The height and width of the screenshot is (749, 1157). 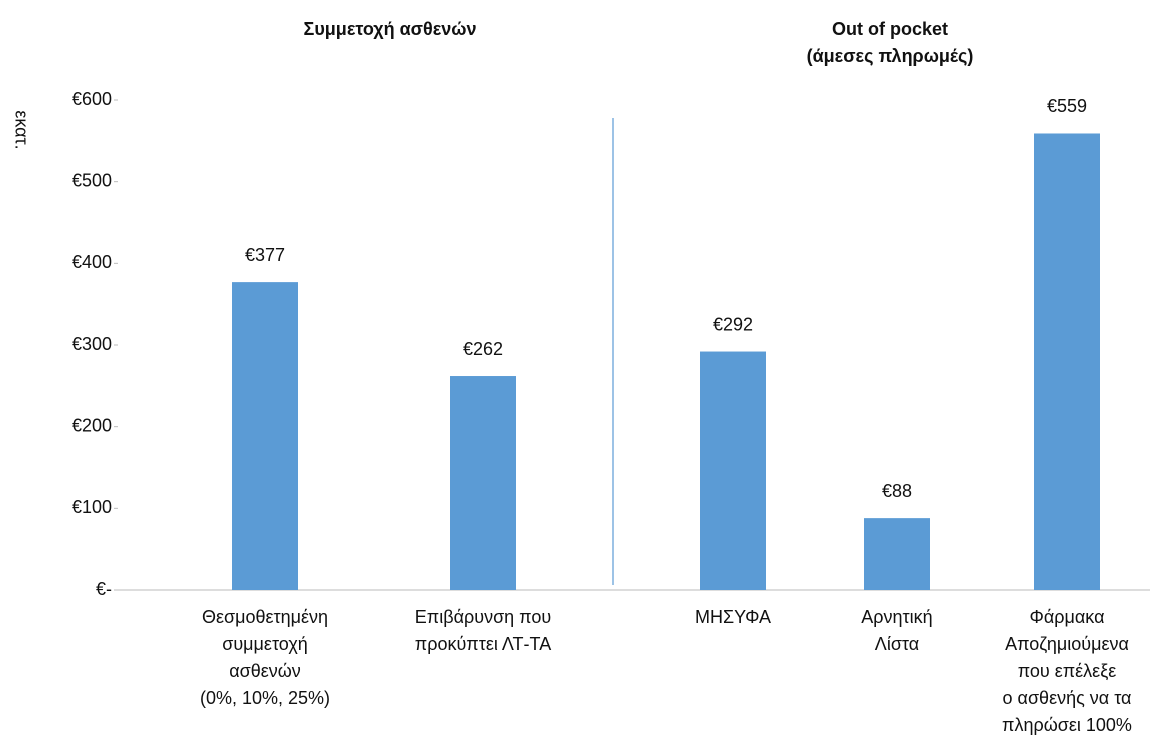 What do you see at coordinates (21, 129) in the screenshot?
I see `y-axis-label: εκατ.` at bounding box center [21, 129].